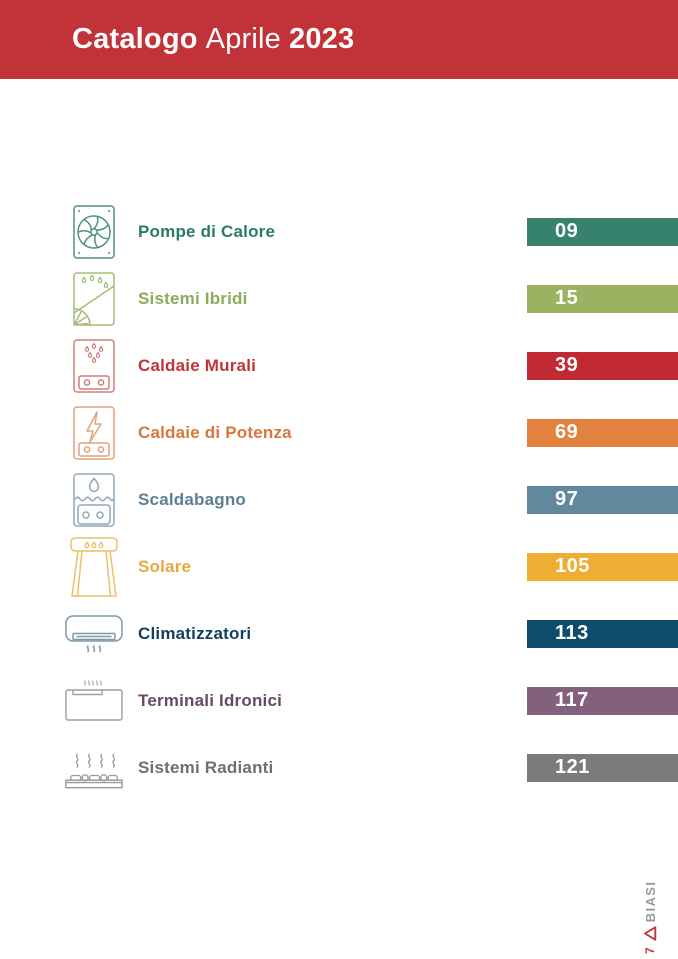 This screenshot has height=959, width=678. I want to click on toc-entry: Caldaie Murali 39, so click(339, 365).